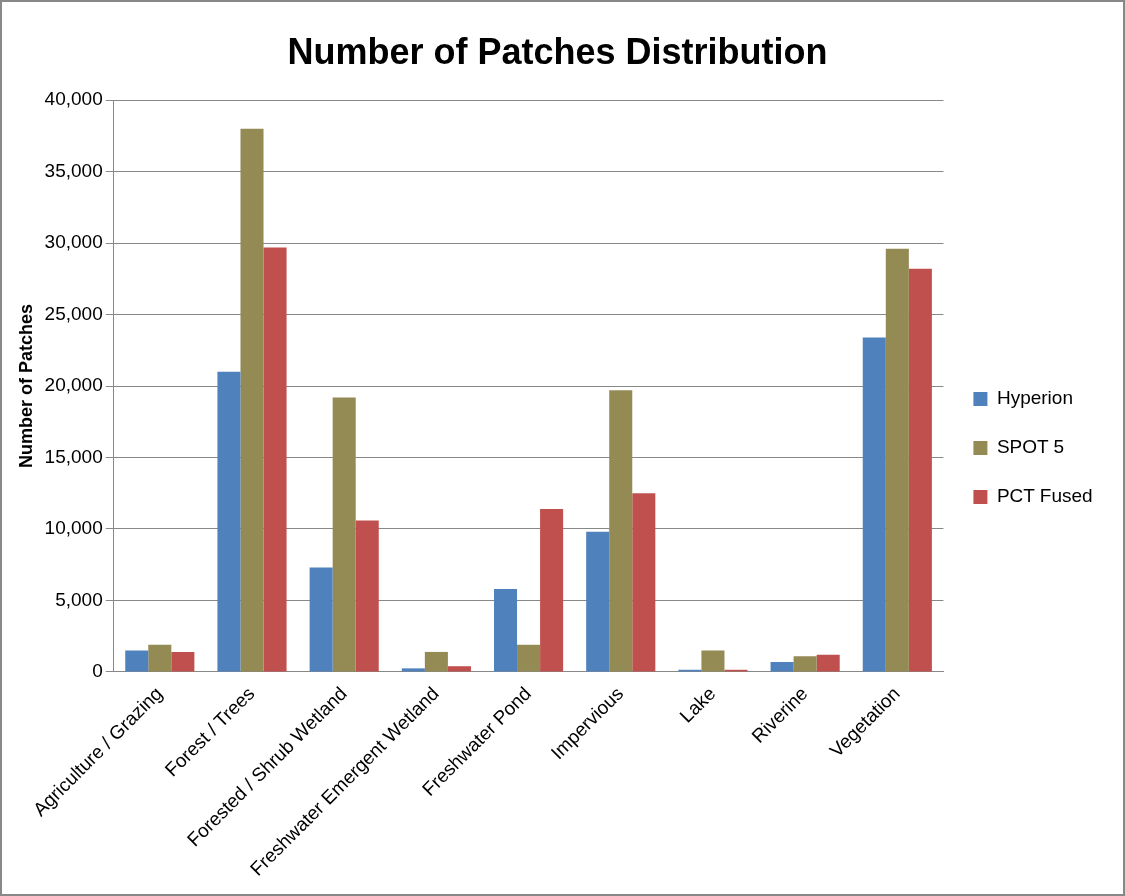 Image resolution: width=1125 pixels, height=896 pixels. Describe the element at coordinates (25, 386) in the screenshot. I see `y-axis-title: Number of Patches` at that location.